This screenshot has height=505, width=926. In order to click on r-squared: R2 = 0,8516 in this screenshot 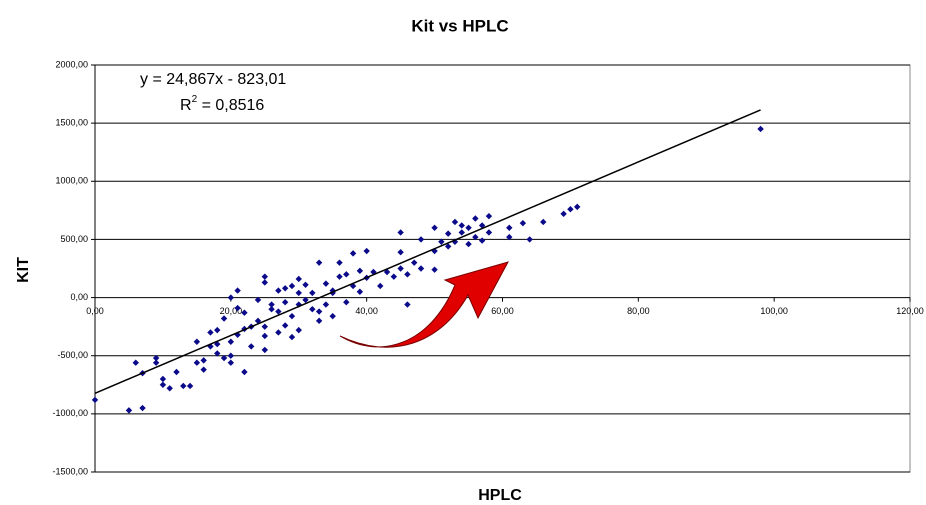, I will do `click(222, 104)`.